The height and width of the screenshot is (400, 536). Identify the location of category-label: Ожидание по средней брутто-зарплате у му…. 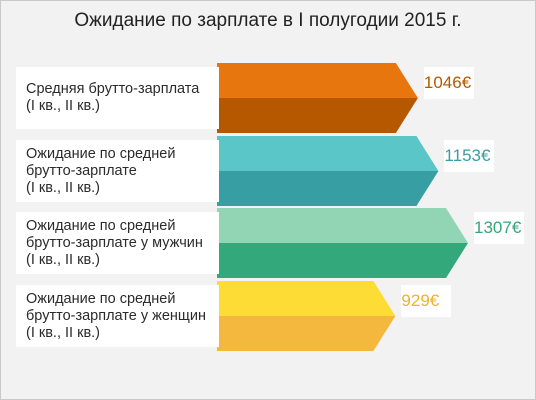
(117, 243).